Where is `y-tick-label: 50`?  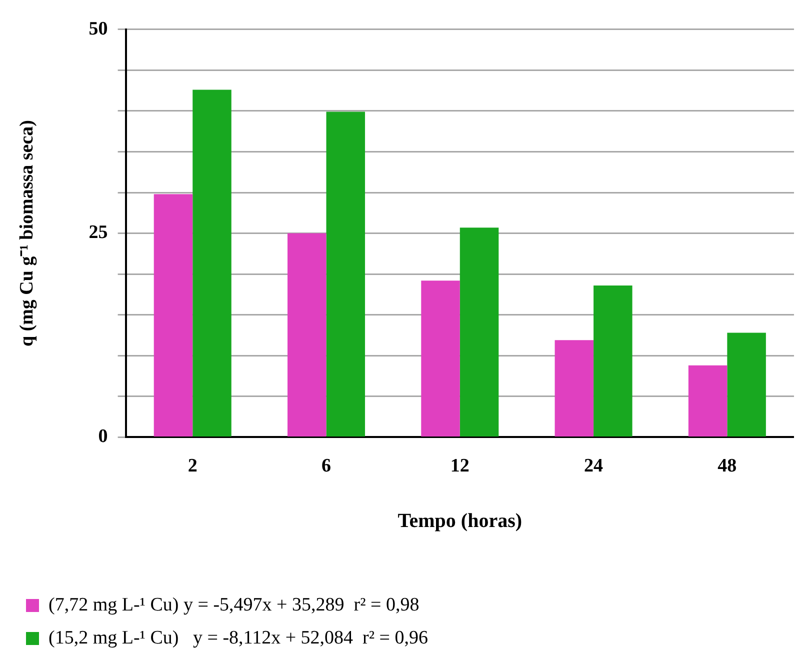 y-tick-label: 50 is located at coordinates (98, 29).